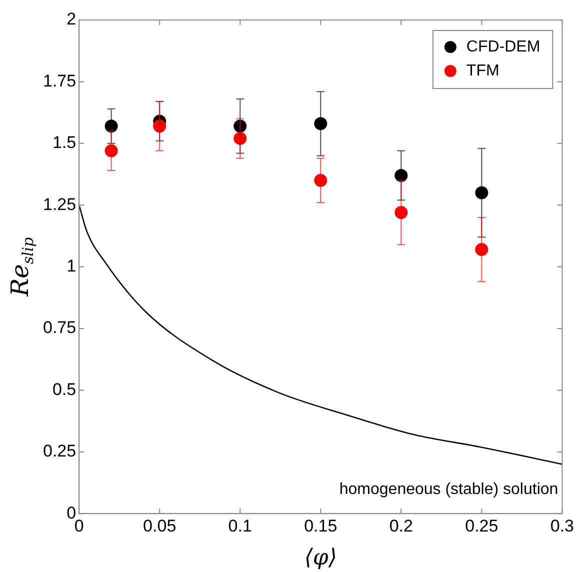 The image size is (577, 572). Describe the element at coordinates (320, 558) in the screenshot. I see `x-axis-title: ⟨φ⟩` at that location.